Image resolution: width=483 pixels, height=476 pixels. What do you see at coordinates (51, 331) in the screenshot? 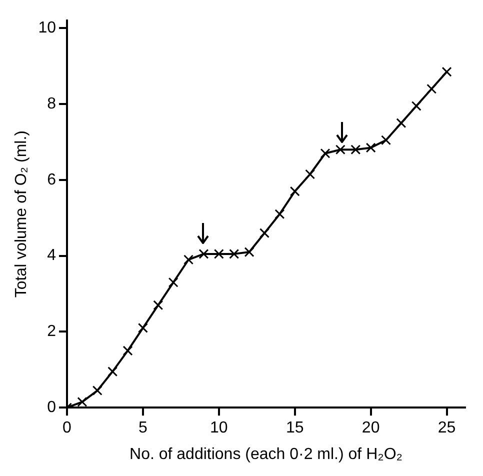
I see `y-tick-label: 2` at bounding box center [51, 331].